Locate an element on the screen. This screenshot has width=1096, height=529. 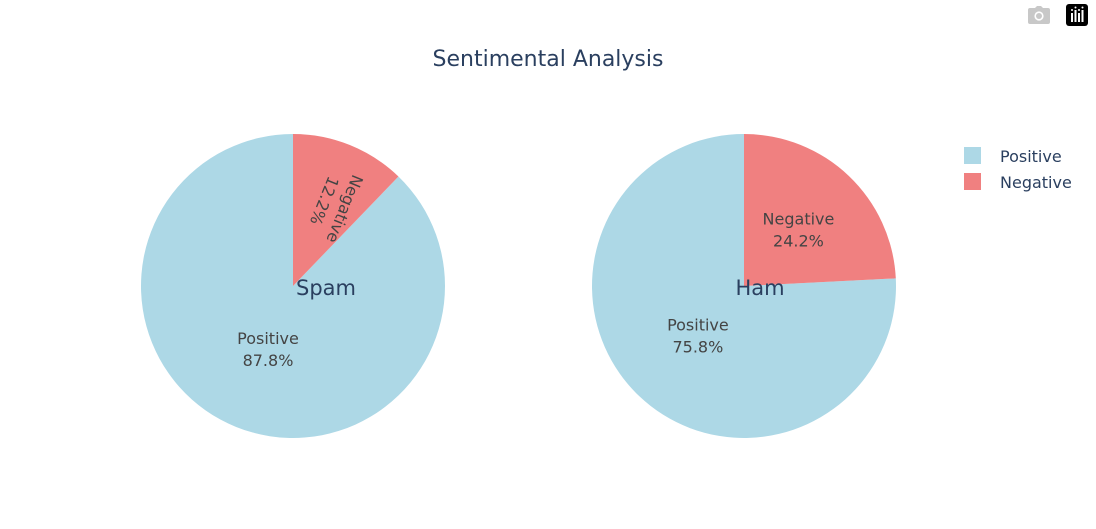
pie-title-ham: Ham is located at coordinates (759, 288).